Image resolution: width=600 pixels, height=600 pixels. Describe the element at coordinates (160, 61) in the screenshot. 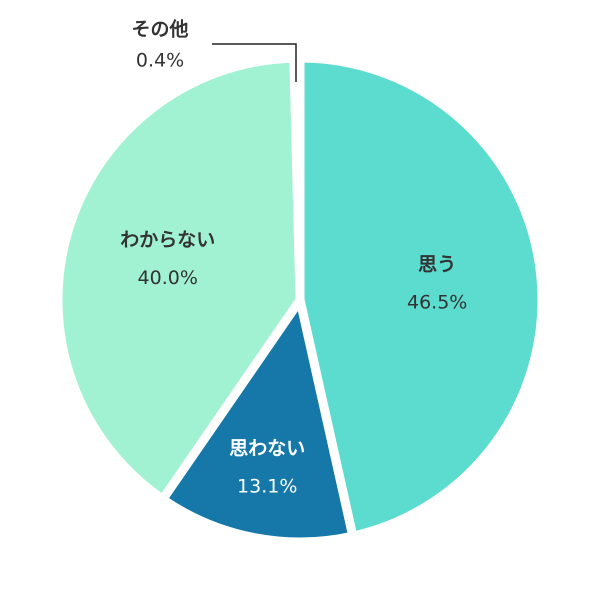

I see `slice-value: 0.4%` at that location.